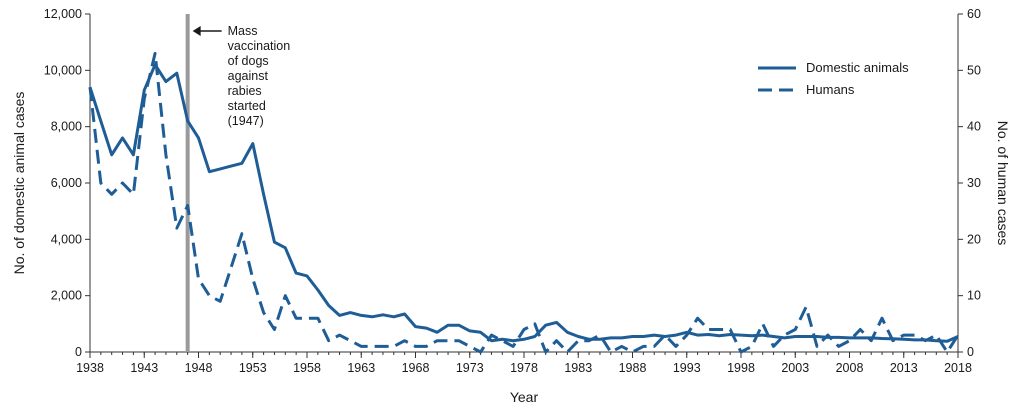 This screenshot has width=1020, height=413. I want to click on x-tick-label: 1968, so click(416, 368).